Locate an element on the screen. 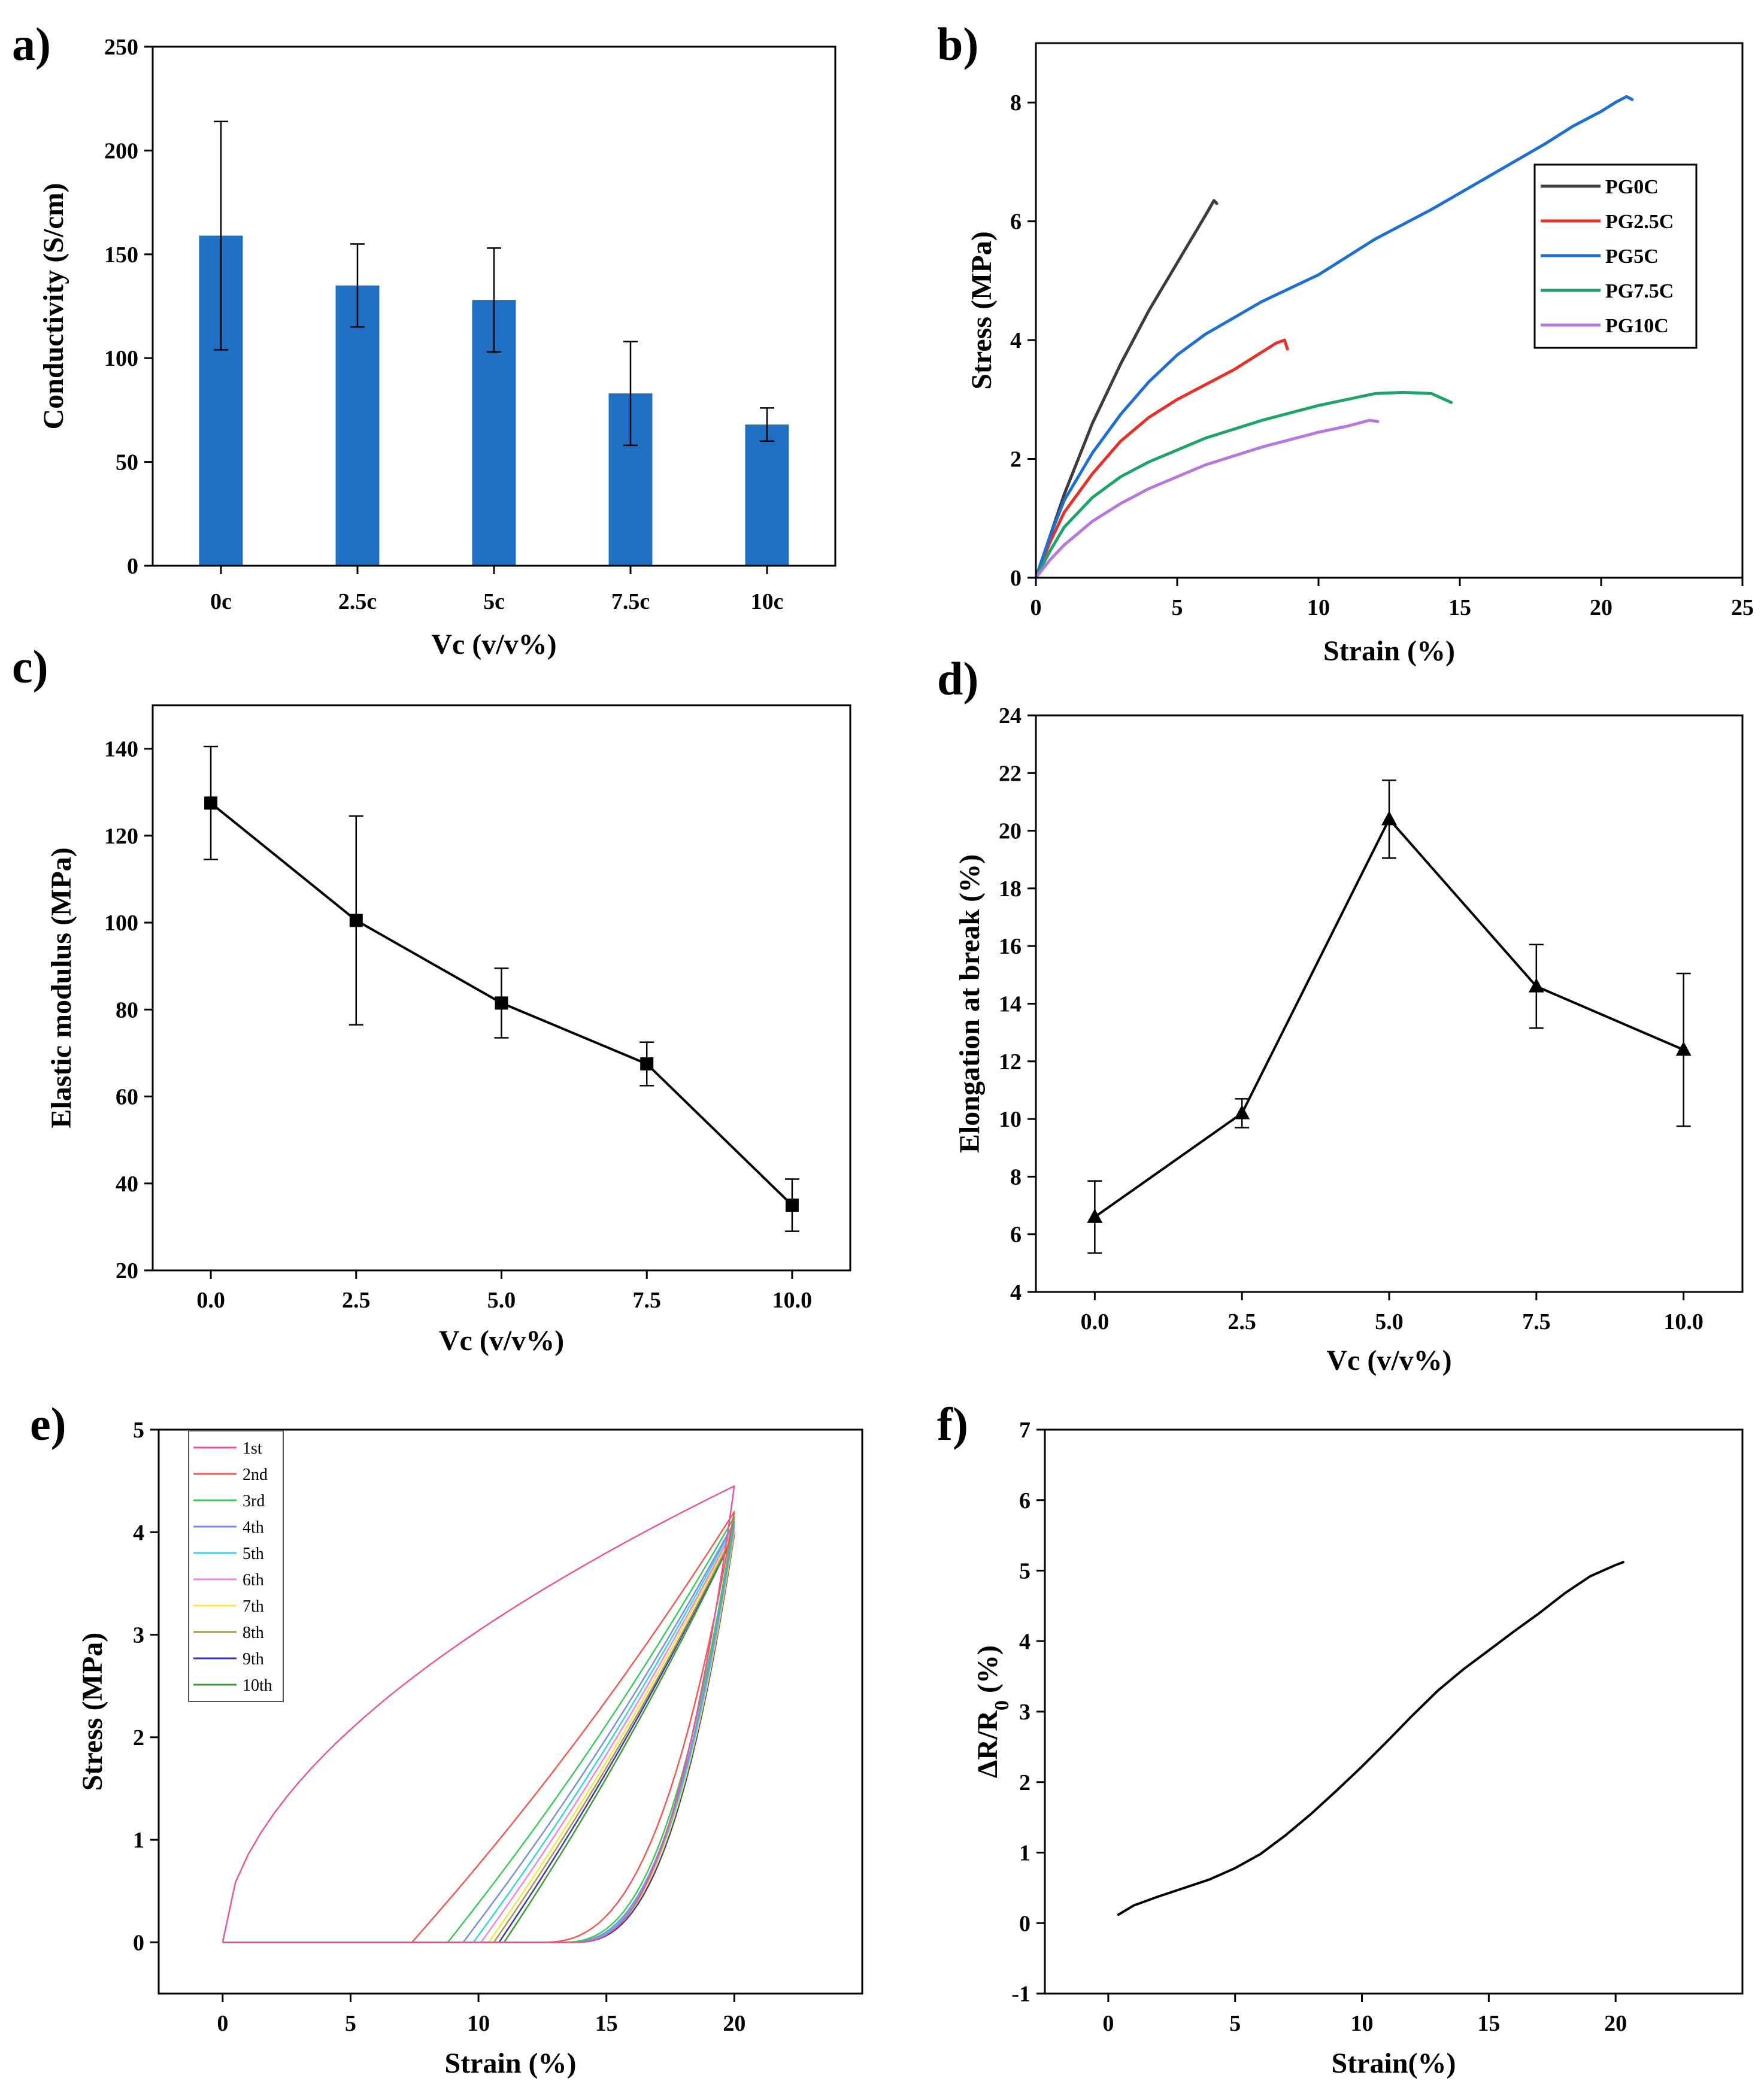 This screenshot has width=1764, height=2084. x-tick-label-c: 5.0 is located at coordinates (501, 1300).